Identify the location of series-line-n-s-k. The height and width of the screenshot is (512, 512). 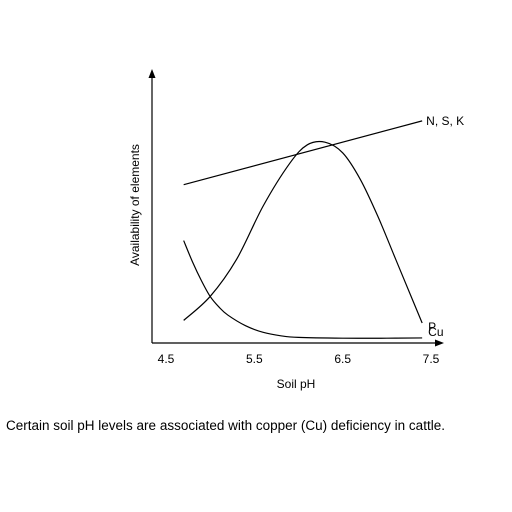
(303, 153).